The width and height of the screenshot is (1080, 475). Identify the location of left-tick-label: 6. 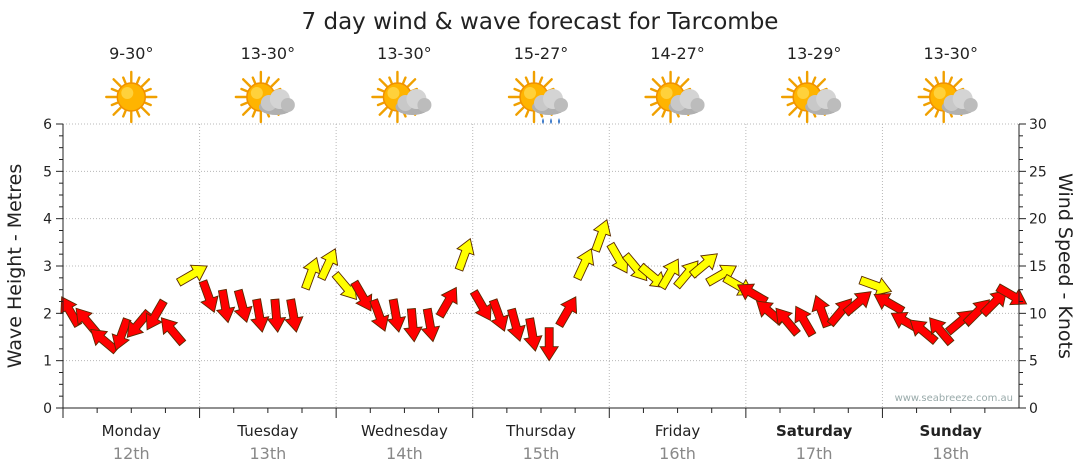
(47, 125).